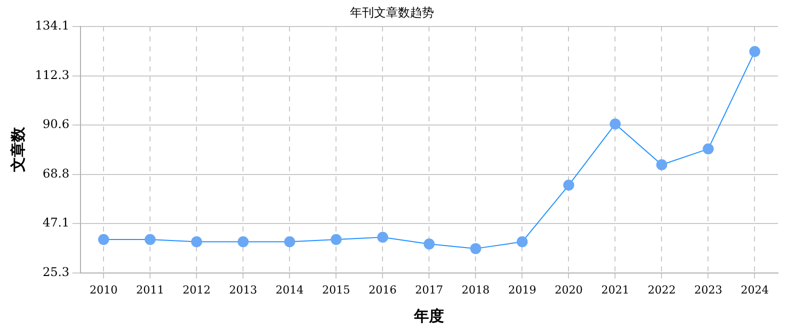 The image size is (798, 330). Describe the element at coordinates (56, 124) in the screenshot. I see `y-tick-label: 90.6` at that location.